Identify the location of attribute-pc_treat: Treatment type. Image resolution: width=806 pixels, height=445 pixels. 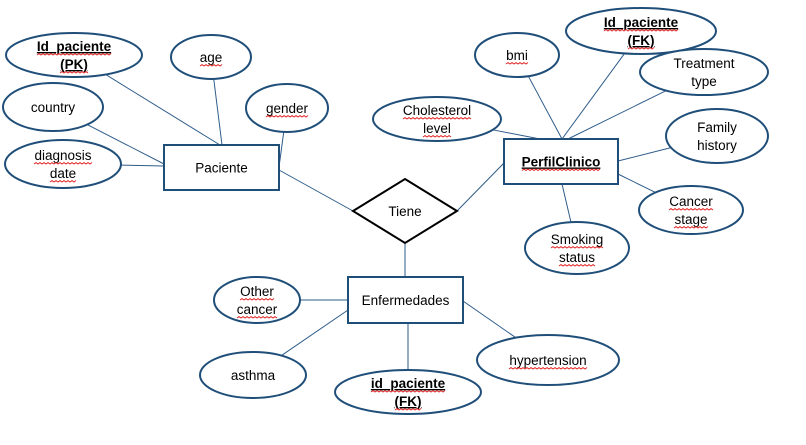
(704, 72).